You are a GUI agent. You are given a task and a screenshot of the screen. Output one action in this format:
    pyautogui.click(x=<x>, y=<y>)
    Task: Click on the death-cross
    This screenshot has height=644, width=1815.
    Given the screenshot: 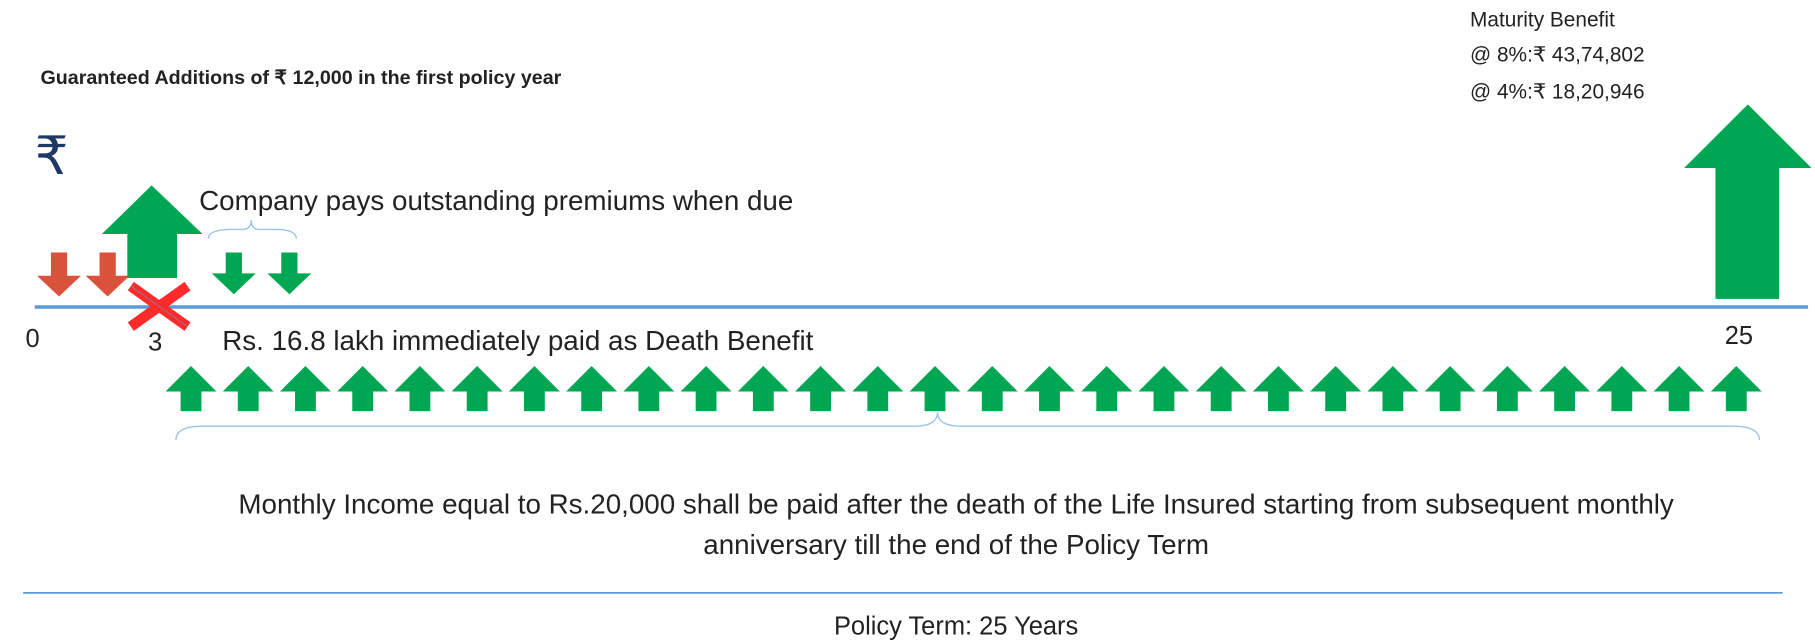 What is the action you would take?
    pyautogui.click(x=159, y=306)
    